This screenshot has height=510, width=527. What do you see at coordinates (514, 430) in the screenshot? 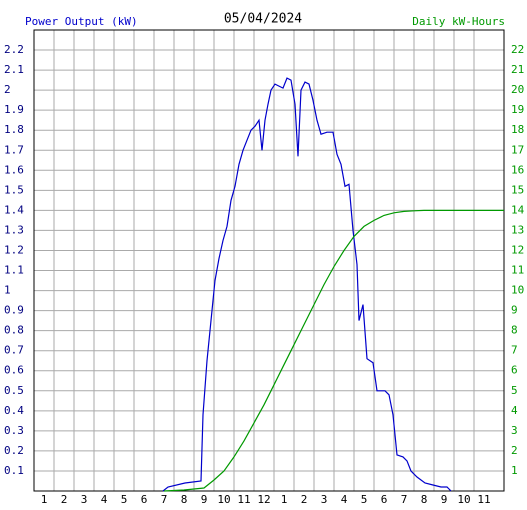
I see `y2-tick-label: 3` at bounding box center [514, 430].